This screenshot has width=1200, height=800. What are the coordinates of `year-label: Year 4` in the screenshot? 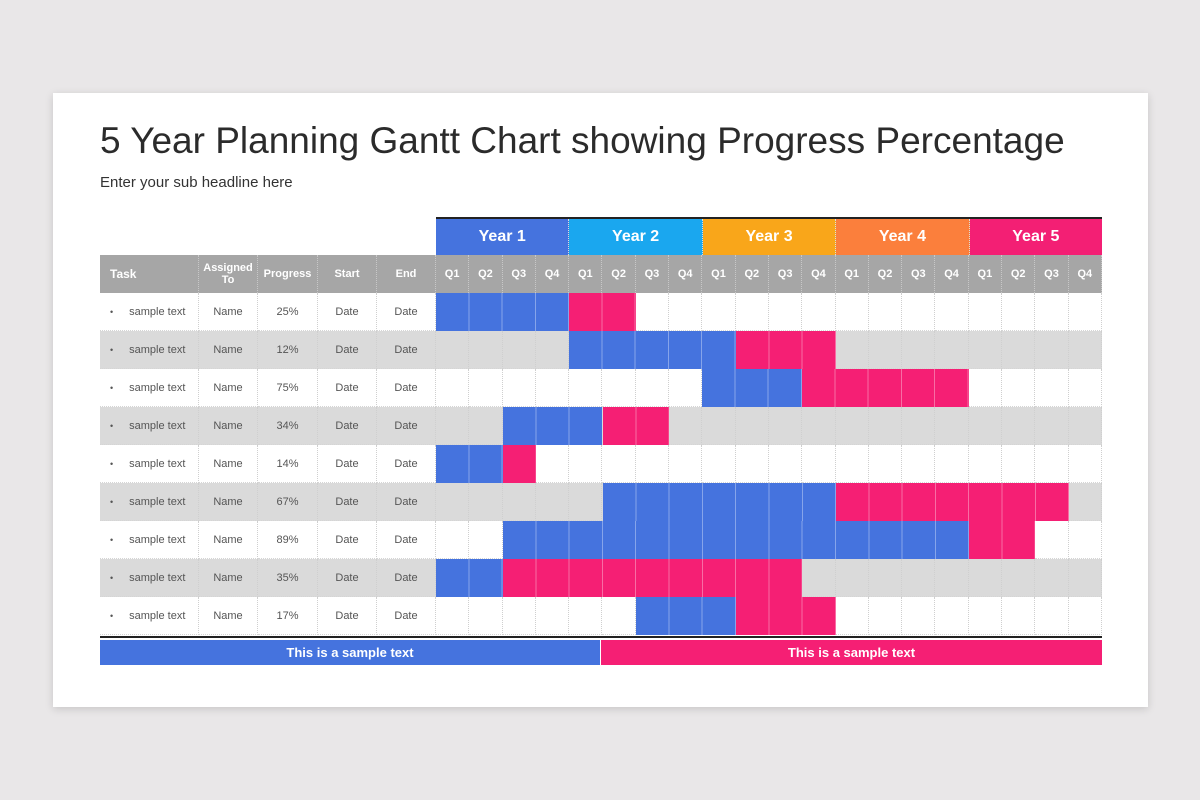 It's located at (903, 237).